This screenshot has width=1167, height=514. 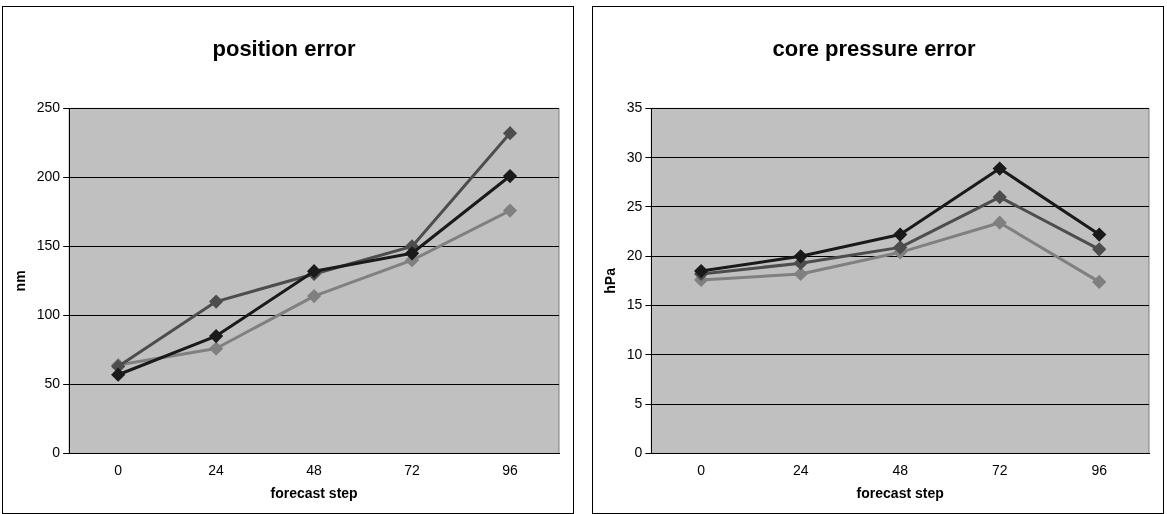 I want to click on y-tick-label: 250, so click(x=48, y=107).